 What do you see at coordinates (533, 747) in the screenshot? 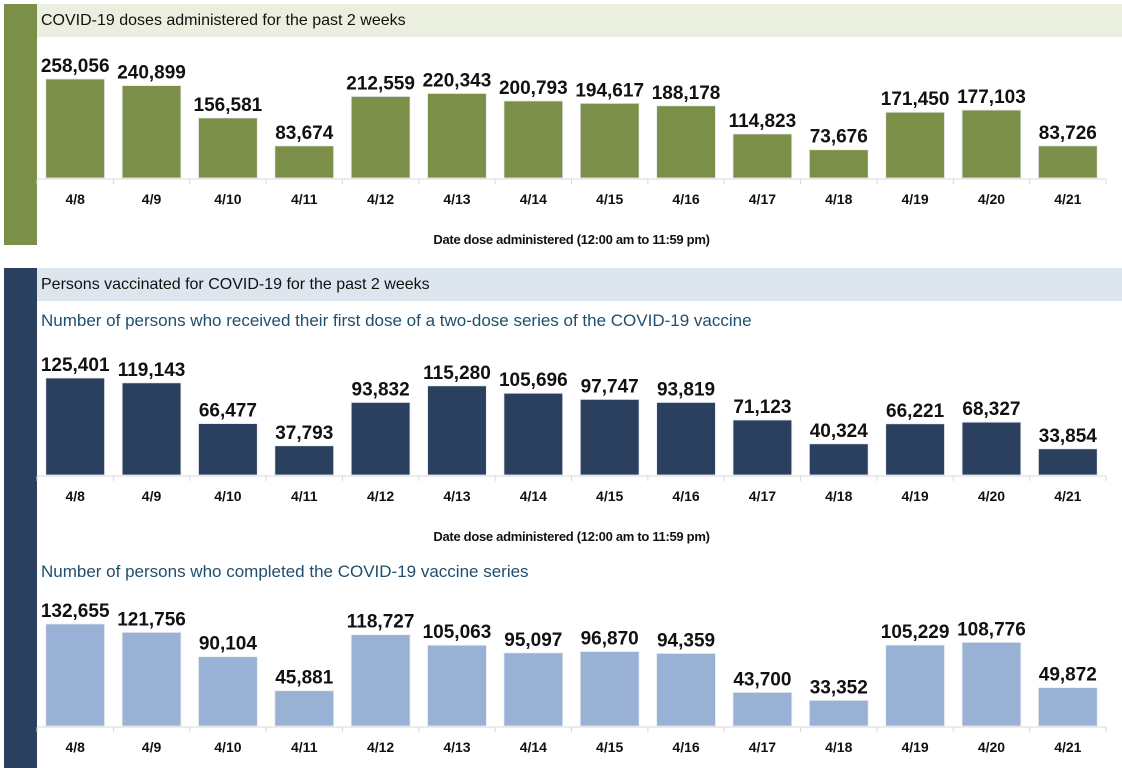
I see `completed-x-tick-label: 4/14` at bounding box center [533, 747].